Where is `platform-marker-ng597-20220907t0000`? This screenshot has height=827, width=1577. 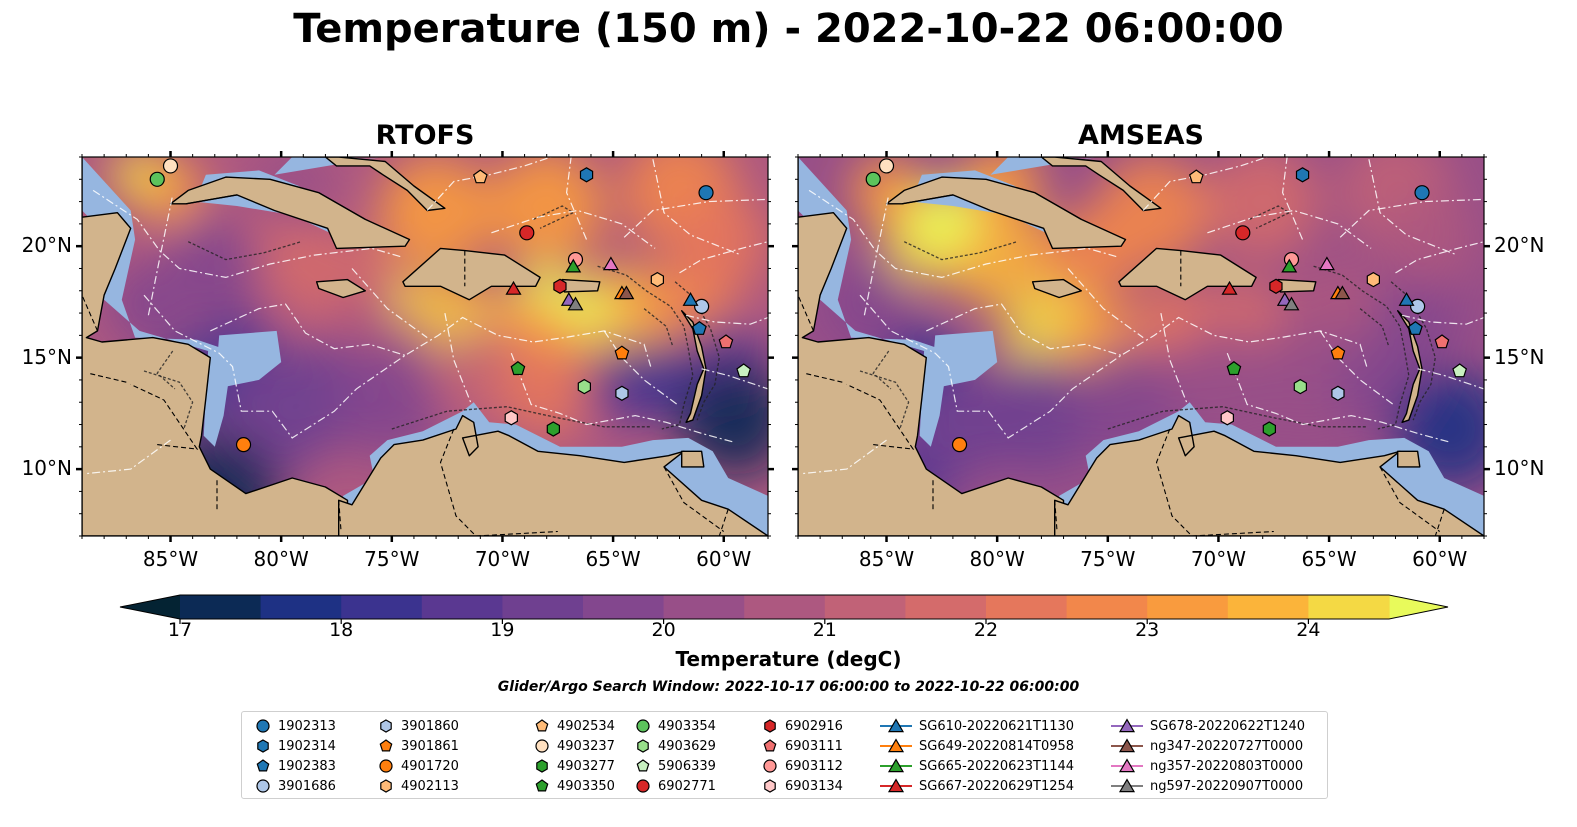 platform-marker-ng597-20220907t0000 is located at coordinates (575, 303).